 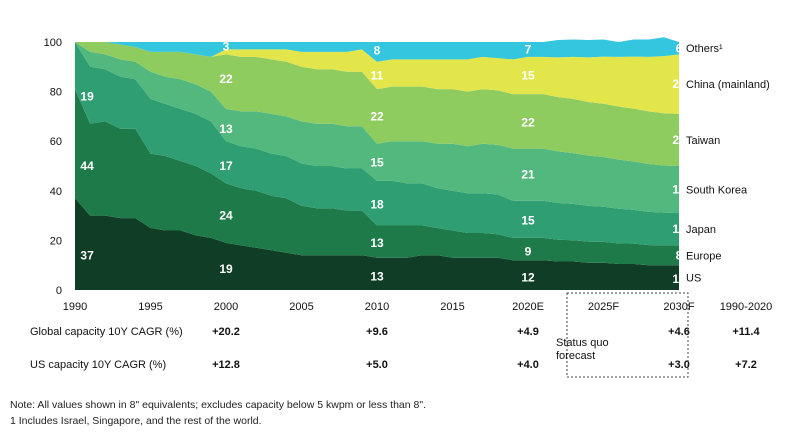 What do you see at coordinates (377, 365) in the screenshot?
I see `cagr-value: +5.0` at bounding box center [377, 365].